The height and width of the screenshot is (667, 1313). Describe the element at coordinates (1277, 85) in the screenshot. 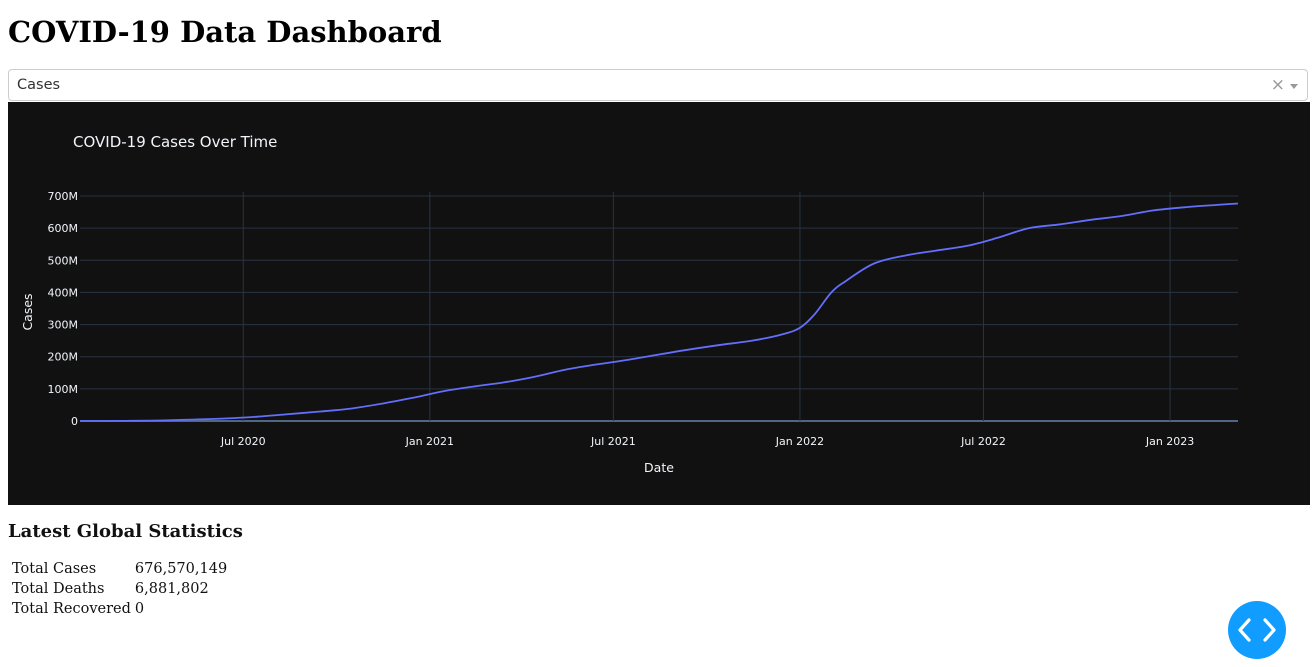

I see `clear-icon: ×` at that location.